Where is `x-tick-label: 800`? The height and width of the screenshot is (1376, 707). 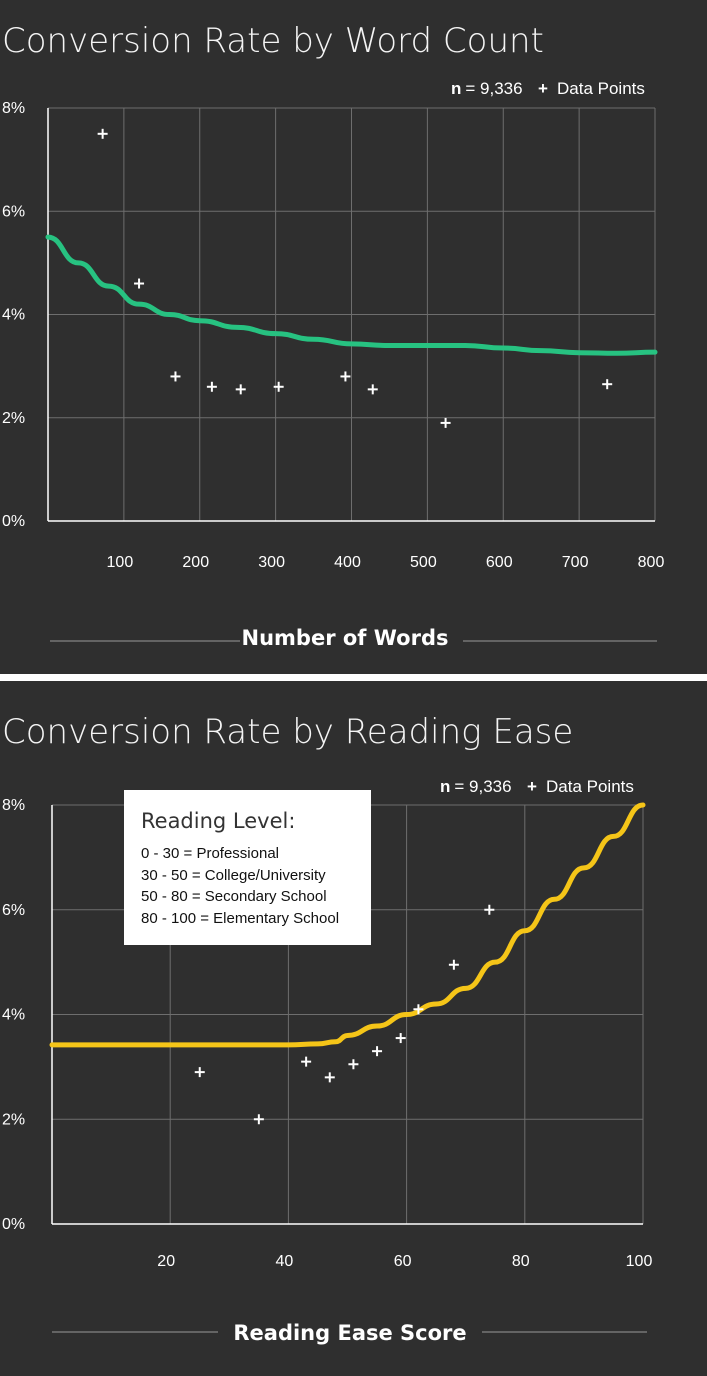 x-tick-label: 800 is located at coordinates (651, 562).